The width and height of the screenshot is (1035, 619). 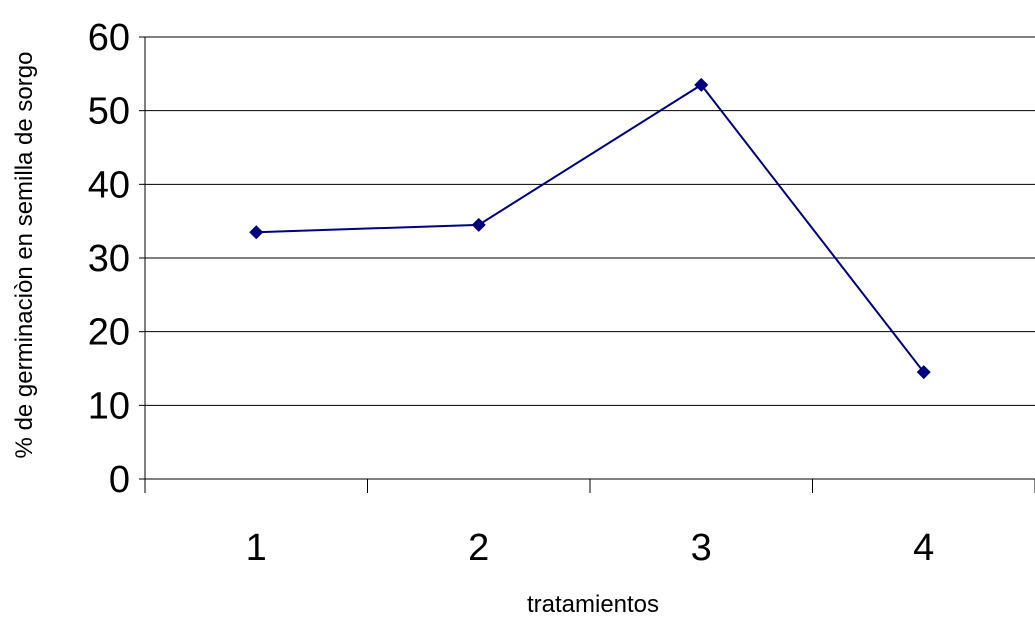 I want to click on y-tick-labels: 0 10 20 30 40 50 60, so click(x=109, y=259).